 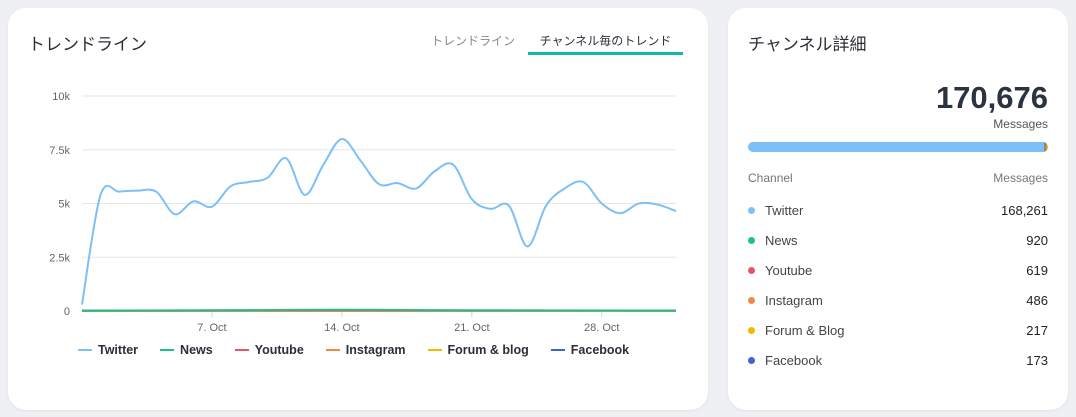 What do you see at coordinates (898, 360) in the screenshot?
I see `channel-row: Facebook 173` at bounding box center [898, 360].